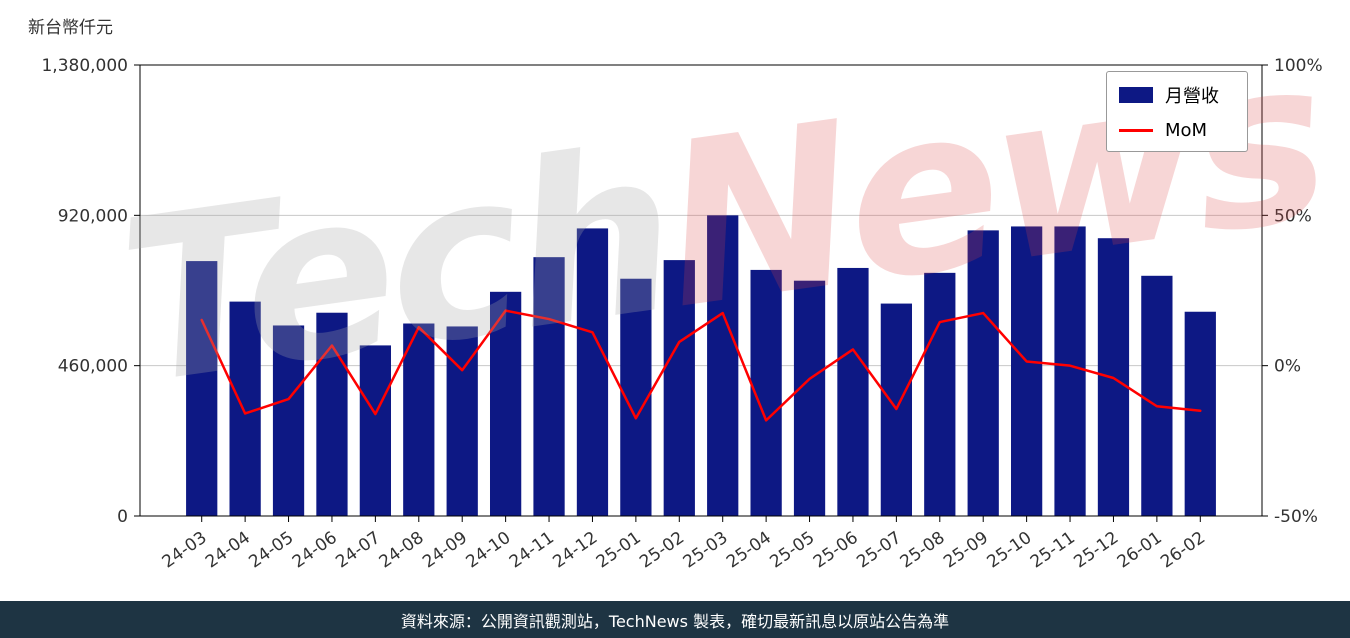 The width and height of the screenshot is (1350, 638). Describe the element at coordinates (402, 550) in the screenshot. I see `x-tick-label: 24-08` at that location.